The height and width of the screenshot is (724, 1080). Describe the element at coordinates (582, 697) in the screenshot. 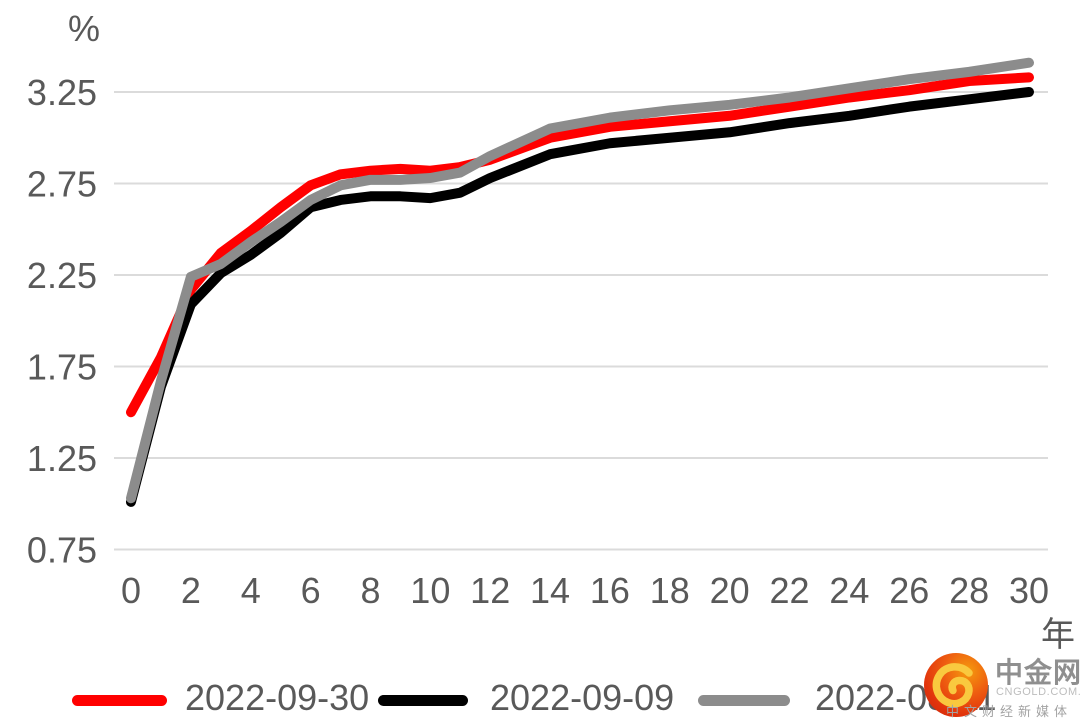

I see `legend-label-2022-09-09: 2022-09-09` at that location.